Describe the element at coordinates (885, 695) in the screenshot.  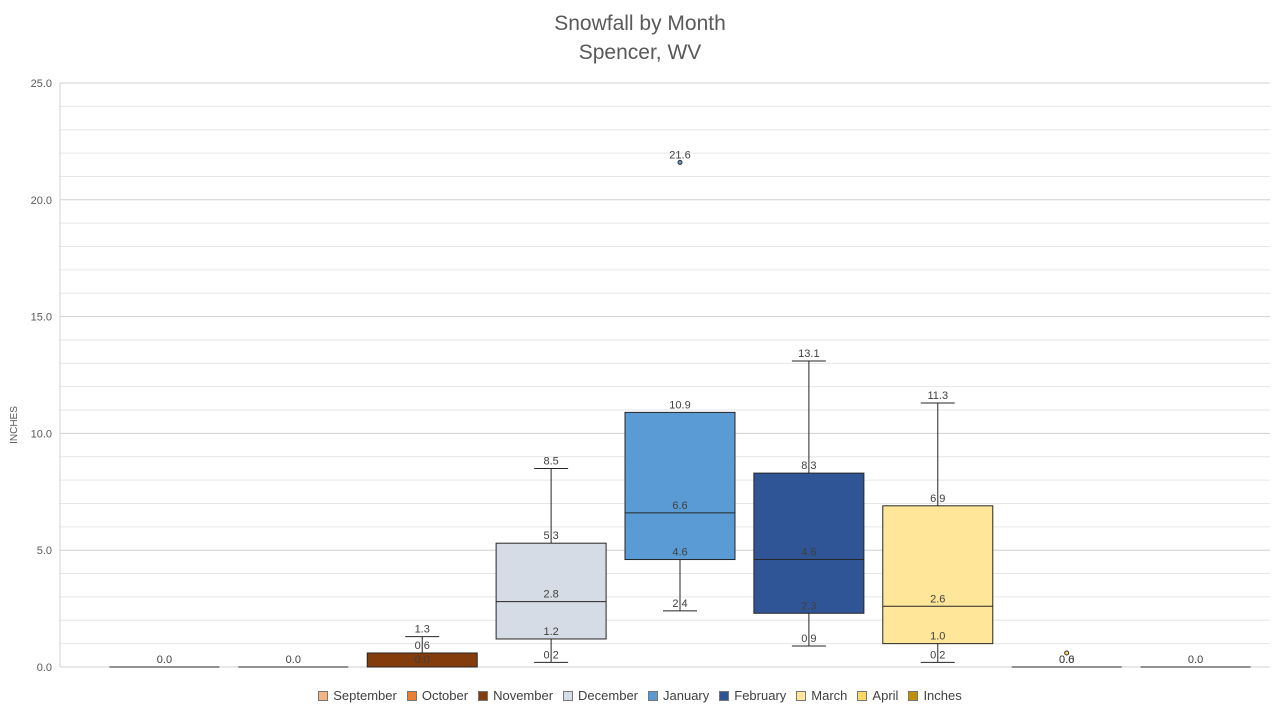
I see `legend-label: April` at that location.